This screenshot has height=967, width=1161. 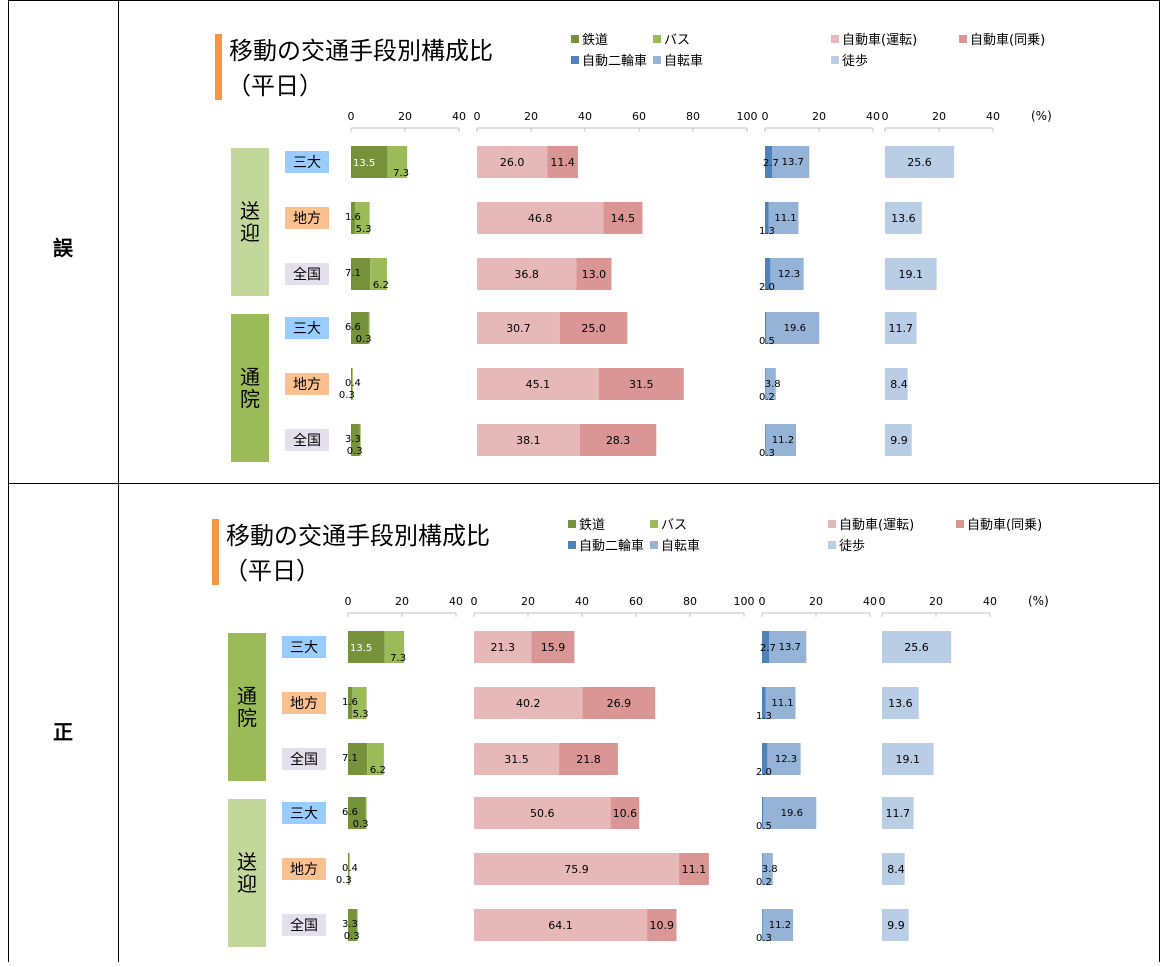 I want to click on label-bus: 0.3, so click(x=352, y=936).